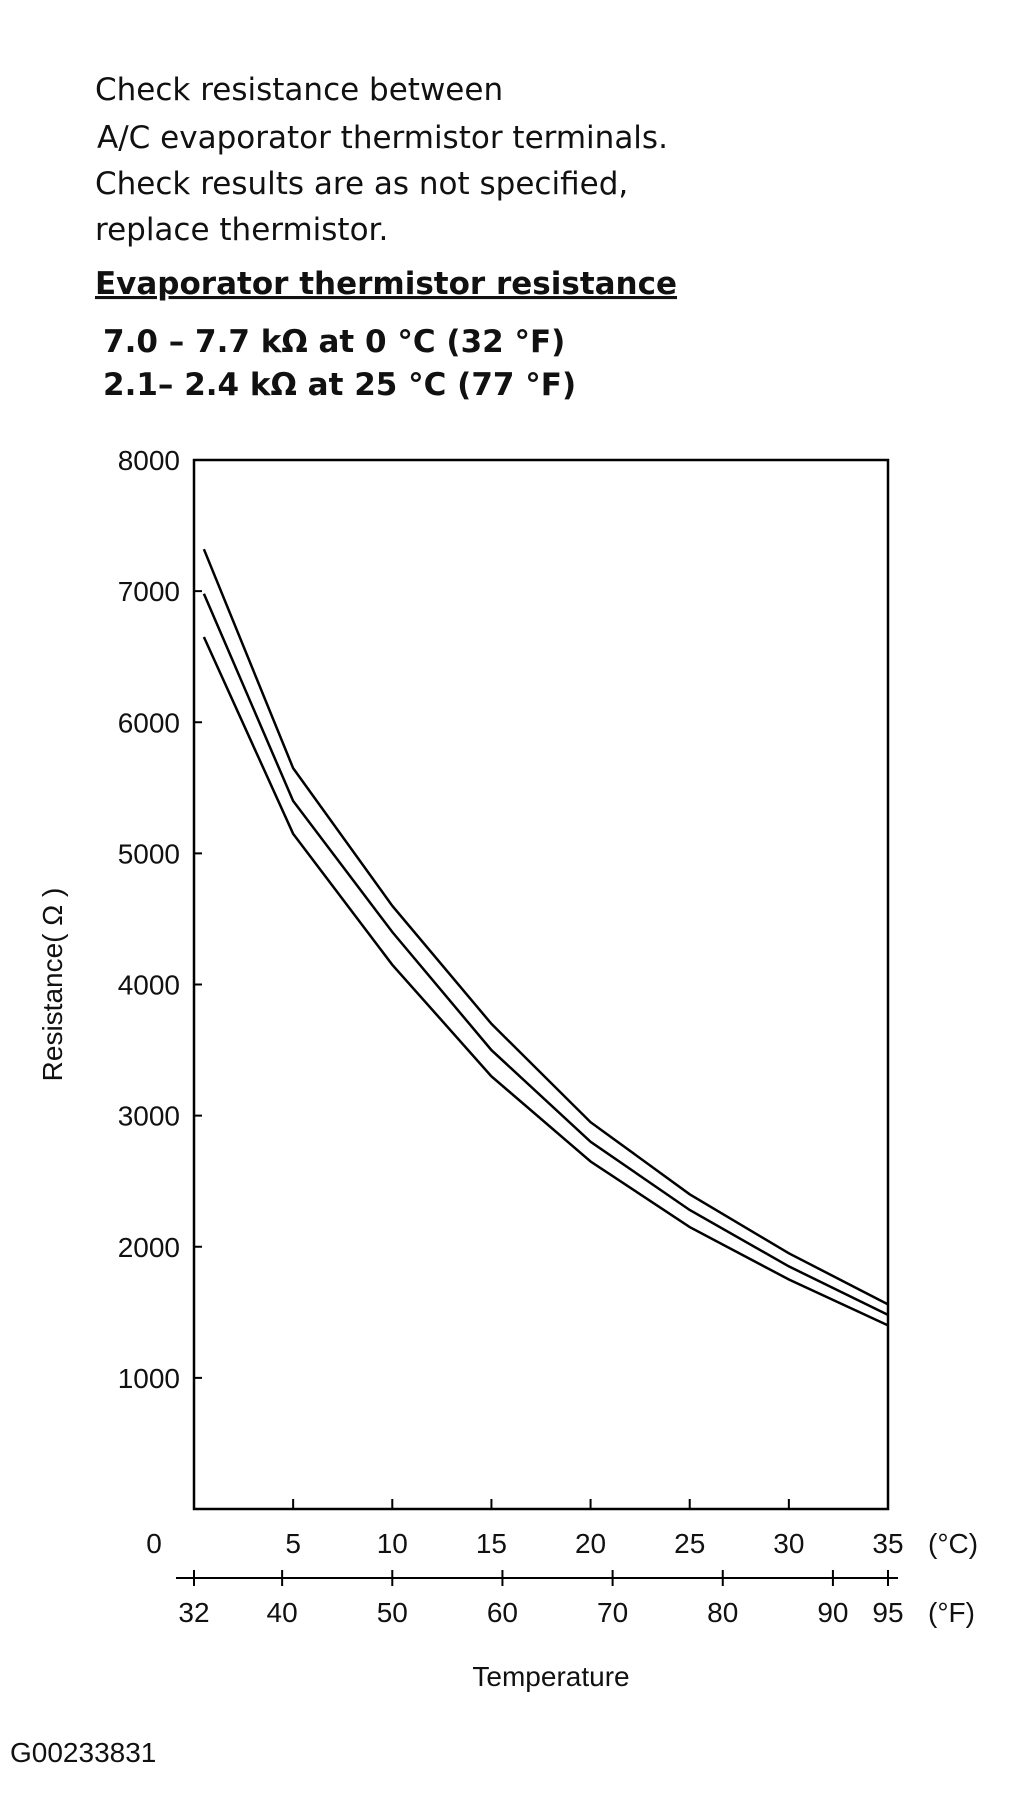 The width and height of the screenshot is (1023, 1801). I want to click on heading: Evaporator thermistor resistance, so click(386, 284).